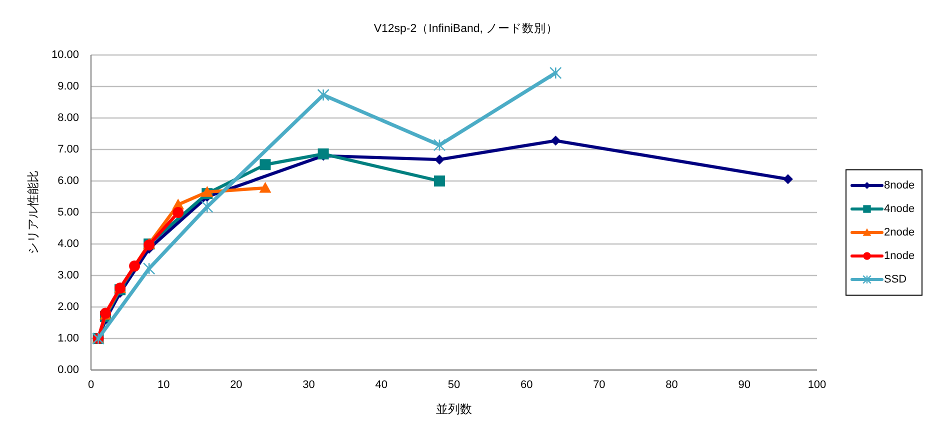 The height and width of the screenshot is (434, 932). Describe the element at coordinates (68, 244) in the screenshot. I see `y-tick-label: 4.00` at that location.